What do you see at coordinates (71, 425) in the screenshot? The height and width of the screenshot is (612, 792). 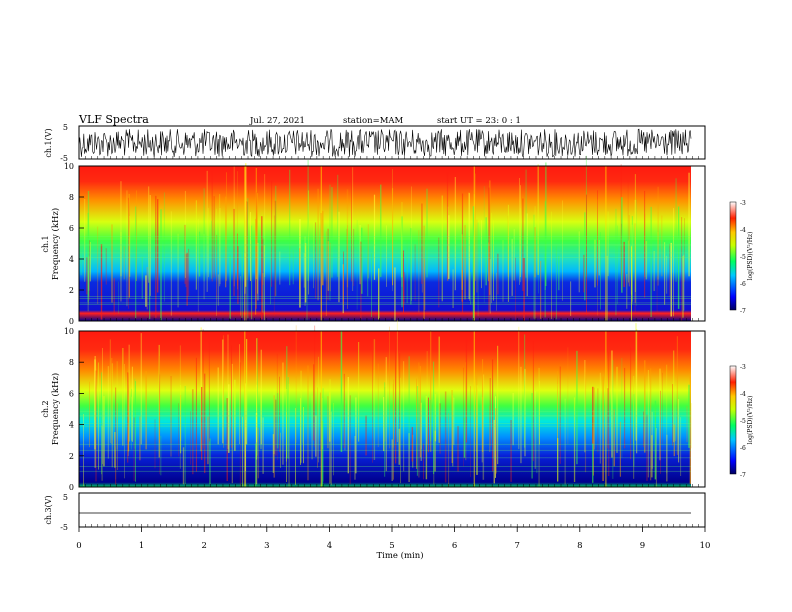 I see `ch2-spec-ytick-label: 4` at bounding box center [71, 425].